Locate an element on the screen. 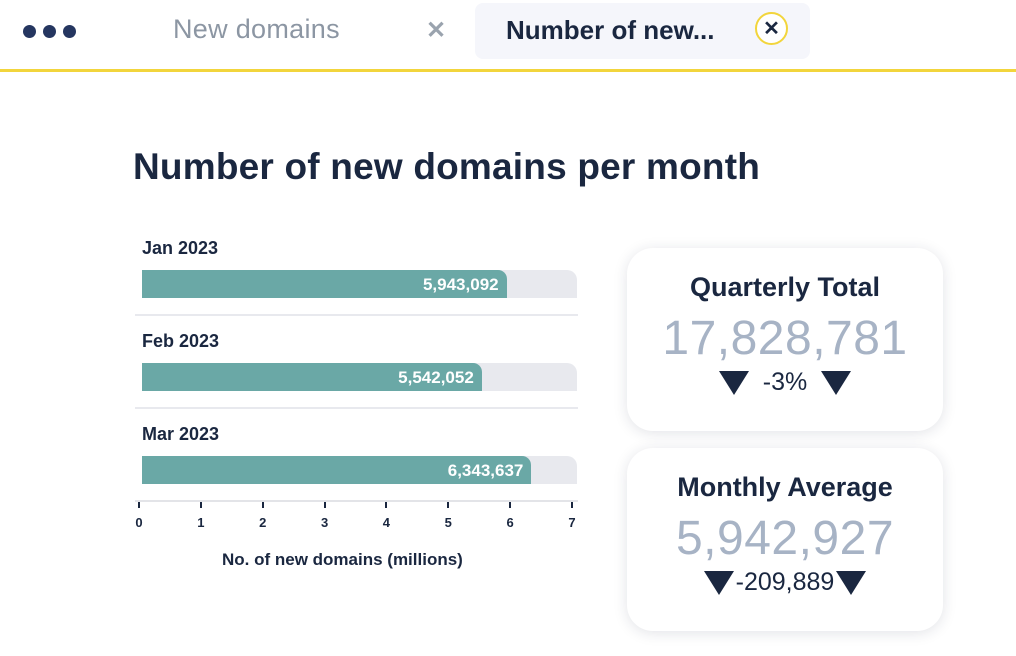  change-value: -209,889 is located at coordinates (785, 582).